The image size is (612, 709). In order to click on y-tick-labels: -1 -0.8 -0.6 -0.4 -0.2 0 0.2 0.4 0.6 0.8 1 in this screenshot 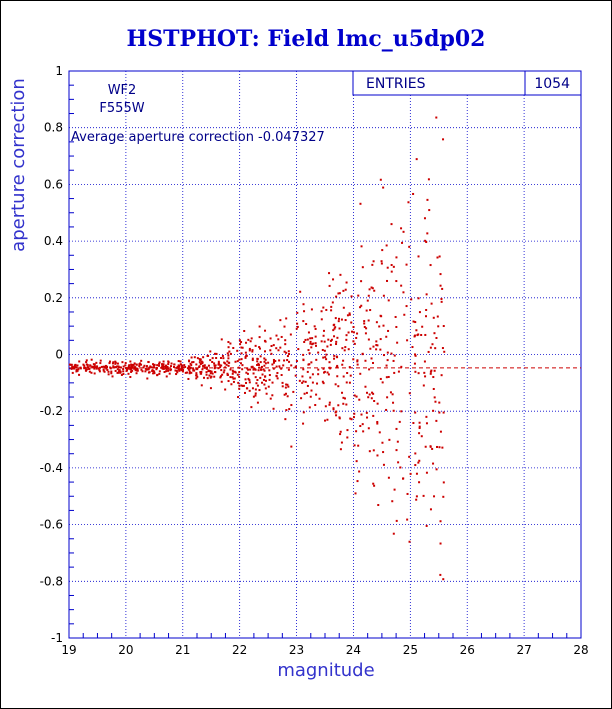, I will do `click(51, 354)`.